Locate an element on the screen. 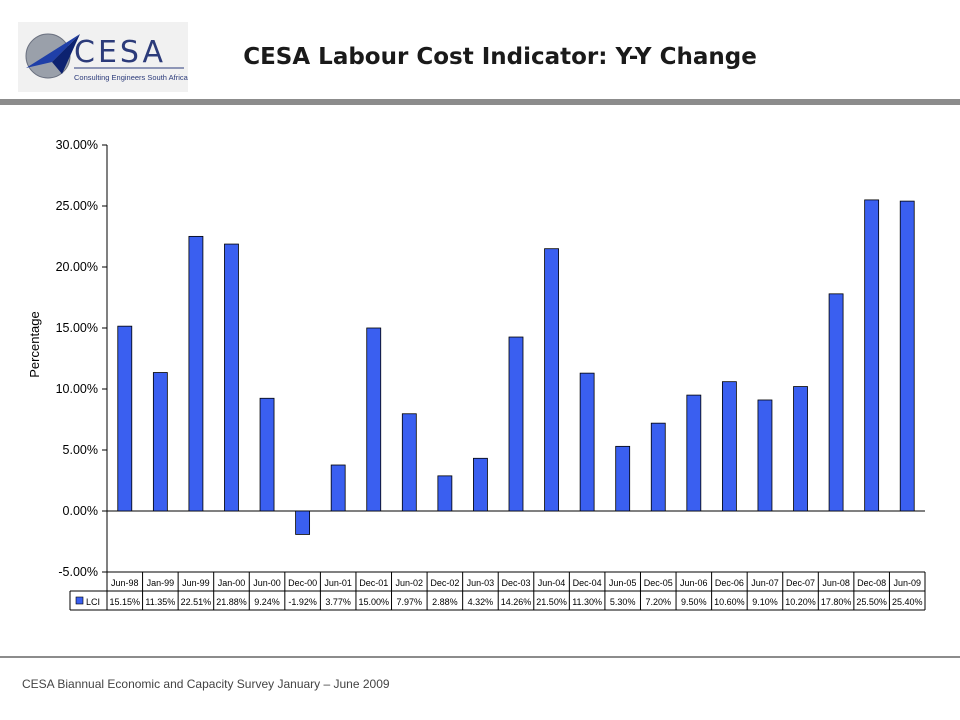  data-label: -1.92% is located at coordinates (302, 602).